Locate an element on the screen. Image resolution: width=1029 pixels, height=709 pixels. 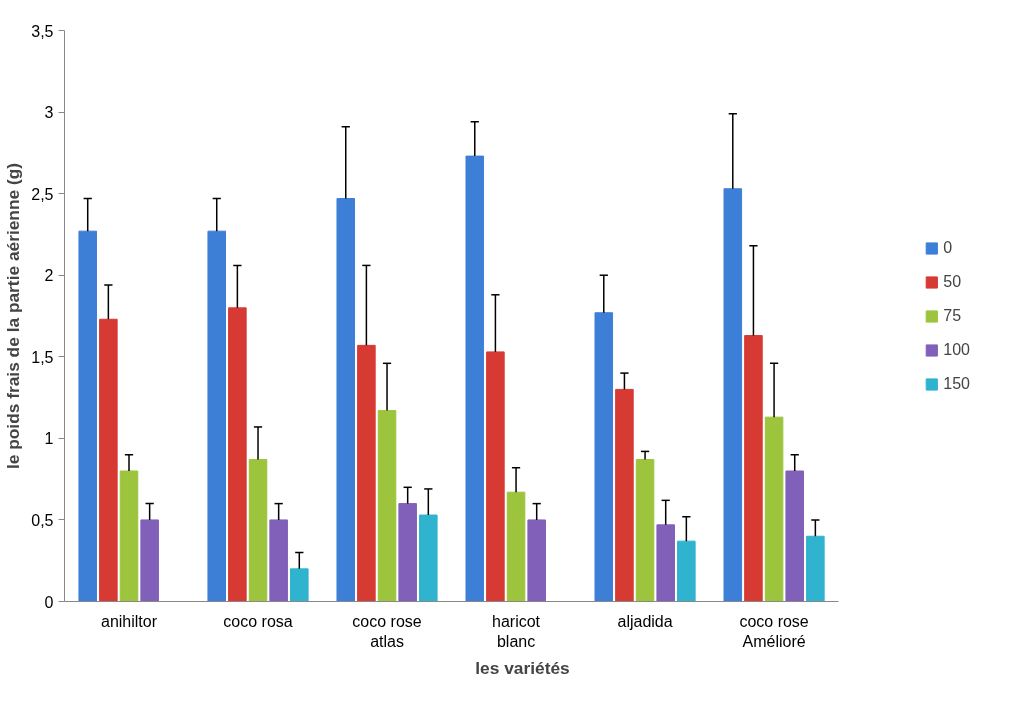
x-tick-label: coco rosa is located at coordinates (258, 621).